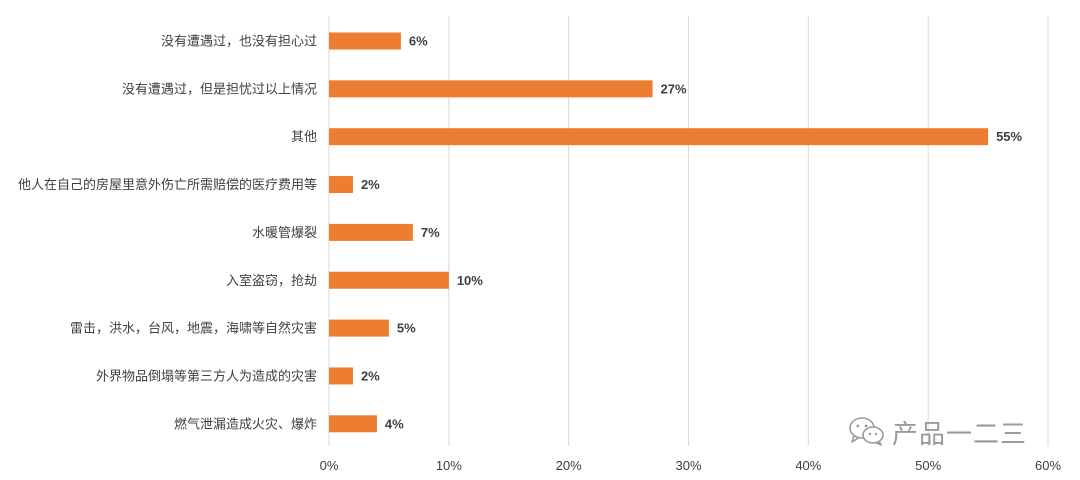 The image size is (1080, 480). What do you see at coordinates (674, 88) in the screenshot?
I see `data-label: 27%` at bounding box center [674, 88].